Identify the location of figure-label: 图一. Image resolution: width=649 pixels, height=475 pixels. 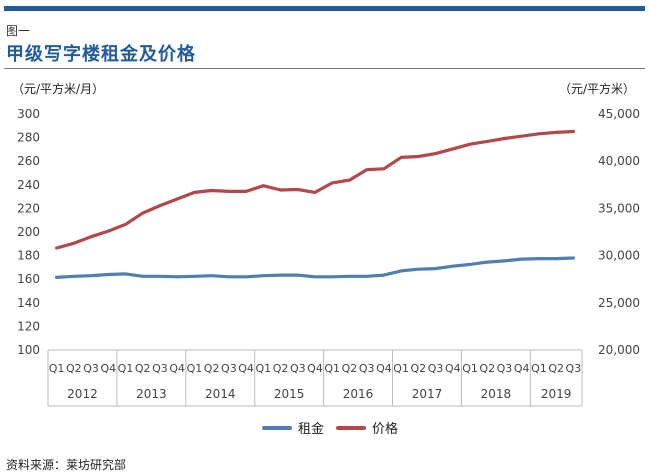
(18, 31).